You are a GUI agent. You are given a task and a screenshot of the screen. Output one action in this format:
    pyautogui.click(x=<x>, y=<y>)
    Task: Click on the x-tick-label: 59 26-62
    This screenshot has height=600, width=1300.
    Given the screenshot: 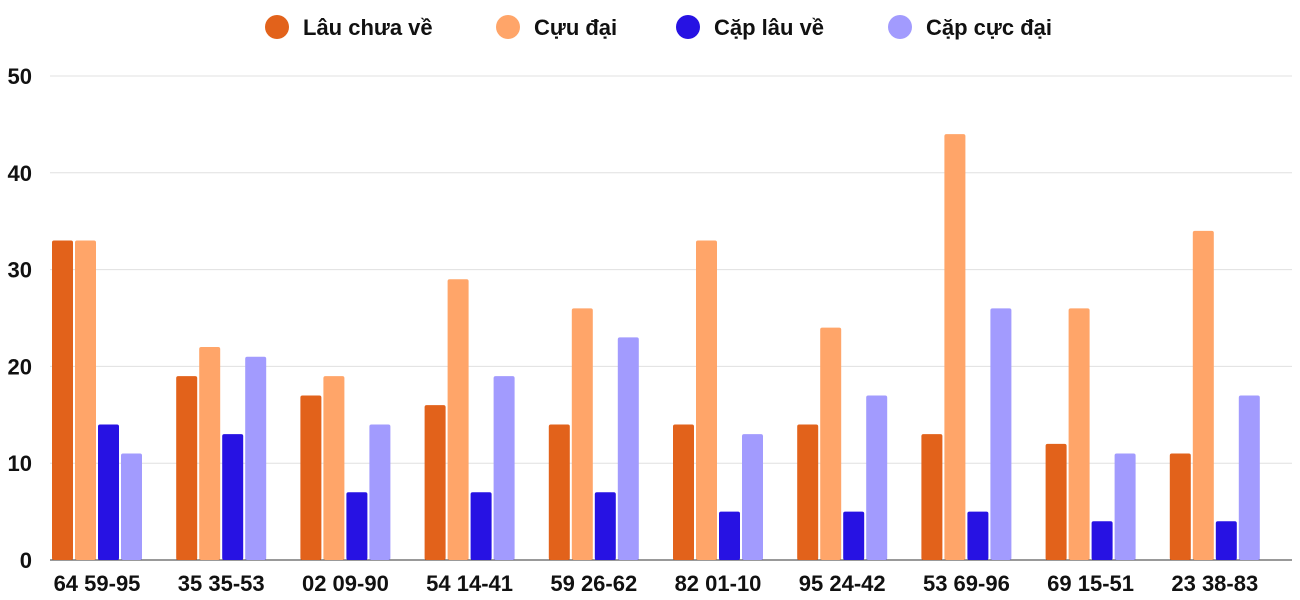 What is the action you would take?
    pyautogui.click(x=593, y=583)
    